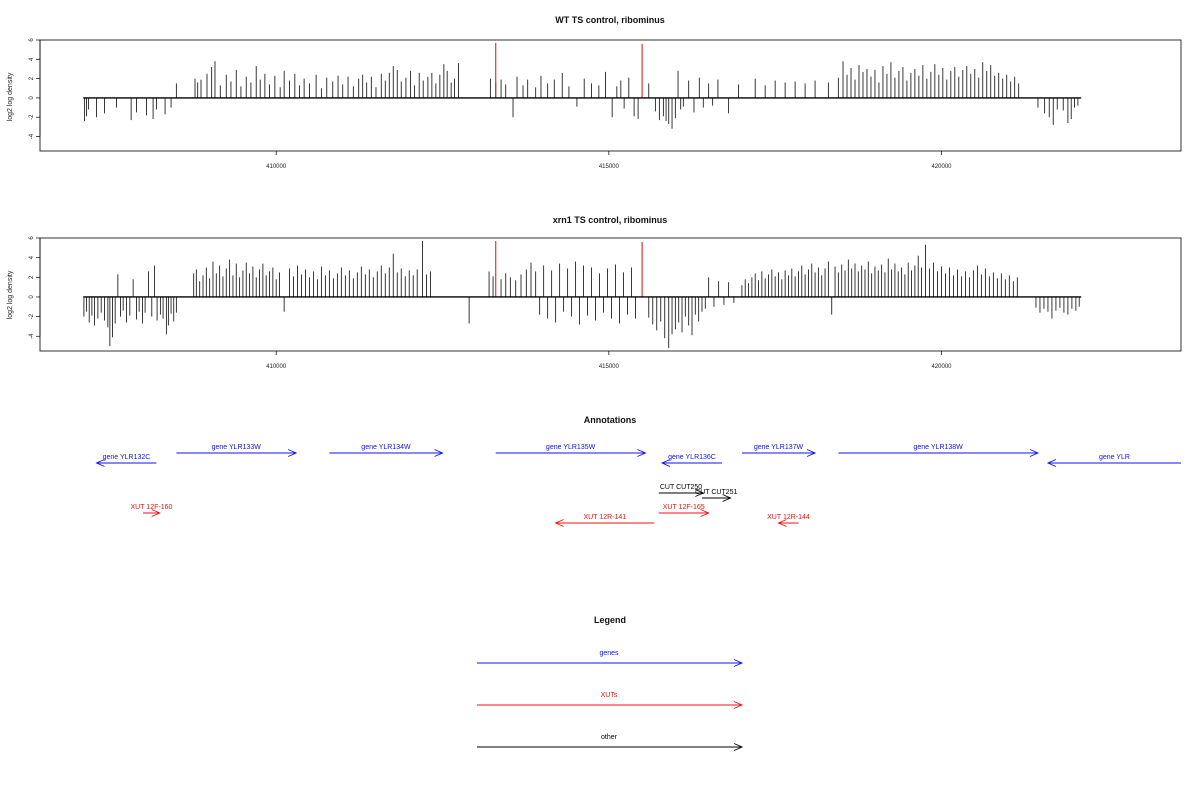  What do you see at coordinates (571, 447) in the screenshot?
I see `feature-label: gene YLR135W` at bounding box center [571, 447].